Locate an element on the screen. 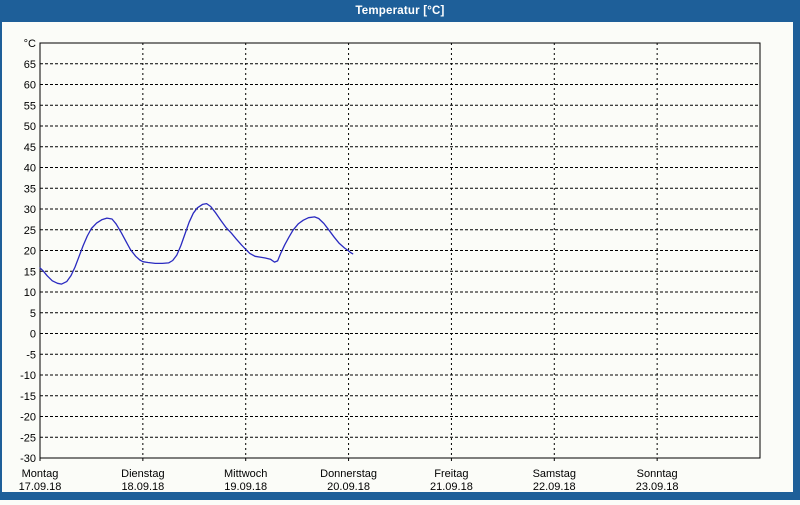 The image size is (800, 505). y-tick-label: -30 is located at coordinates (28, 459).